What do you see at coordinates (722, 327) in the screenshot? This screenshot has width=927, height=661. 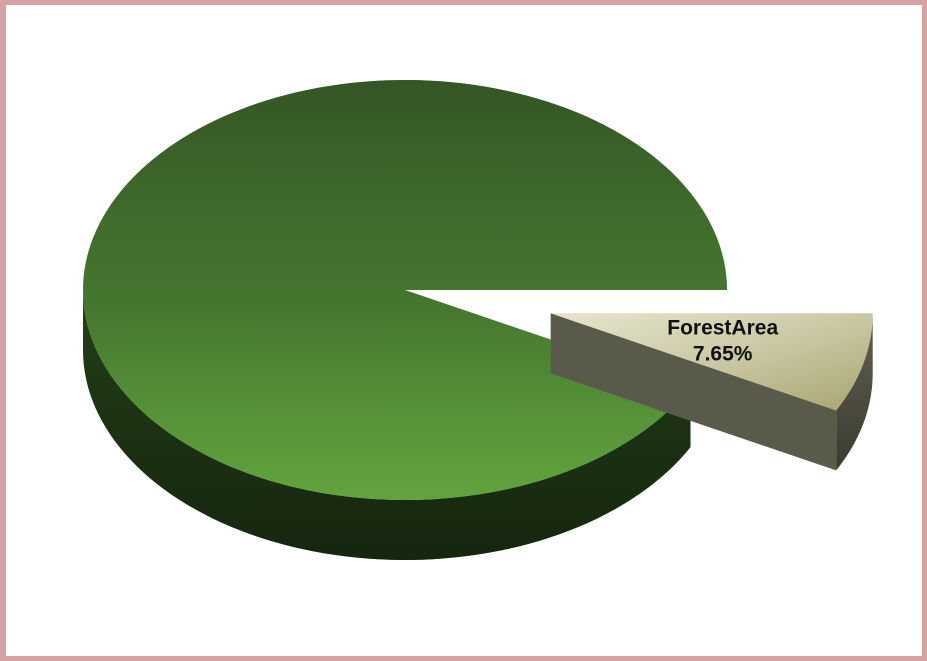 I see `slice-label: ForestArea` at bounding box center [722, 327].